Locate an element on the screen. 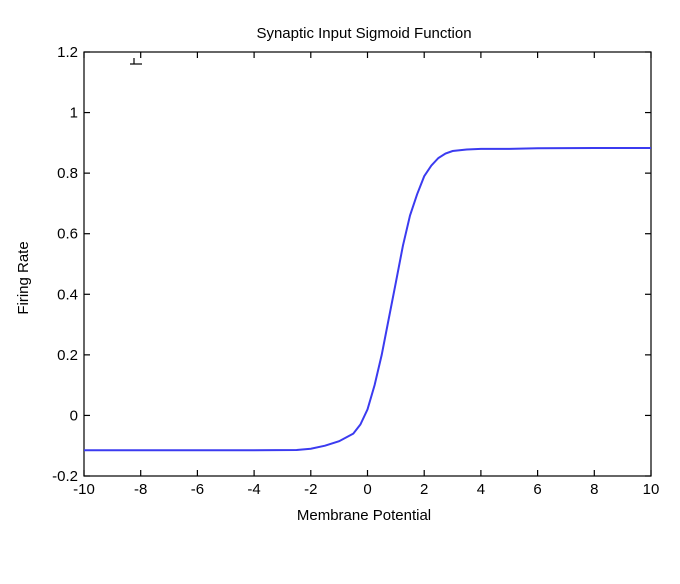  y-tick-label: 0 is located at coordinates (74, 415).